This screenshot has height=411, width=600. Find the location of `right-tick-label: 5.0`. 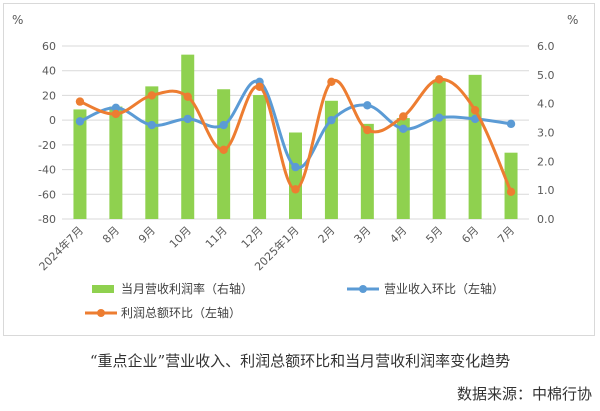

right-tick-label: 5.0 is located at coordinates (546, 75).